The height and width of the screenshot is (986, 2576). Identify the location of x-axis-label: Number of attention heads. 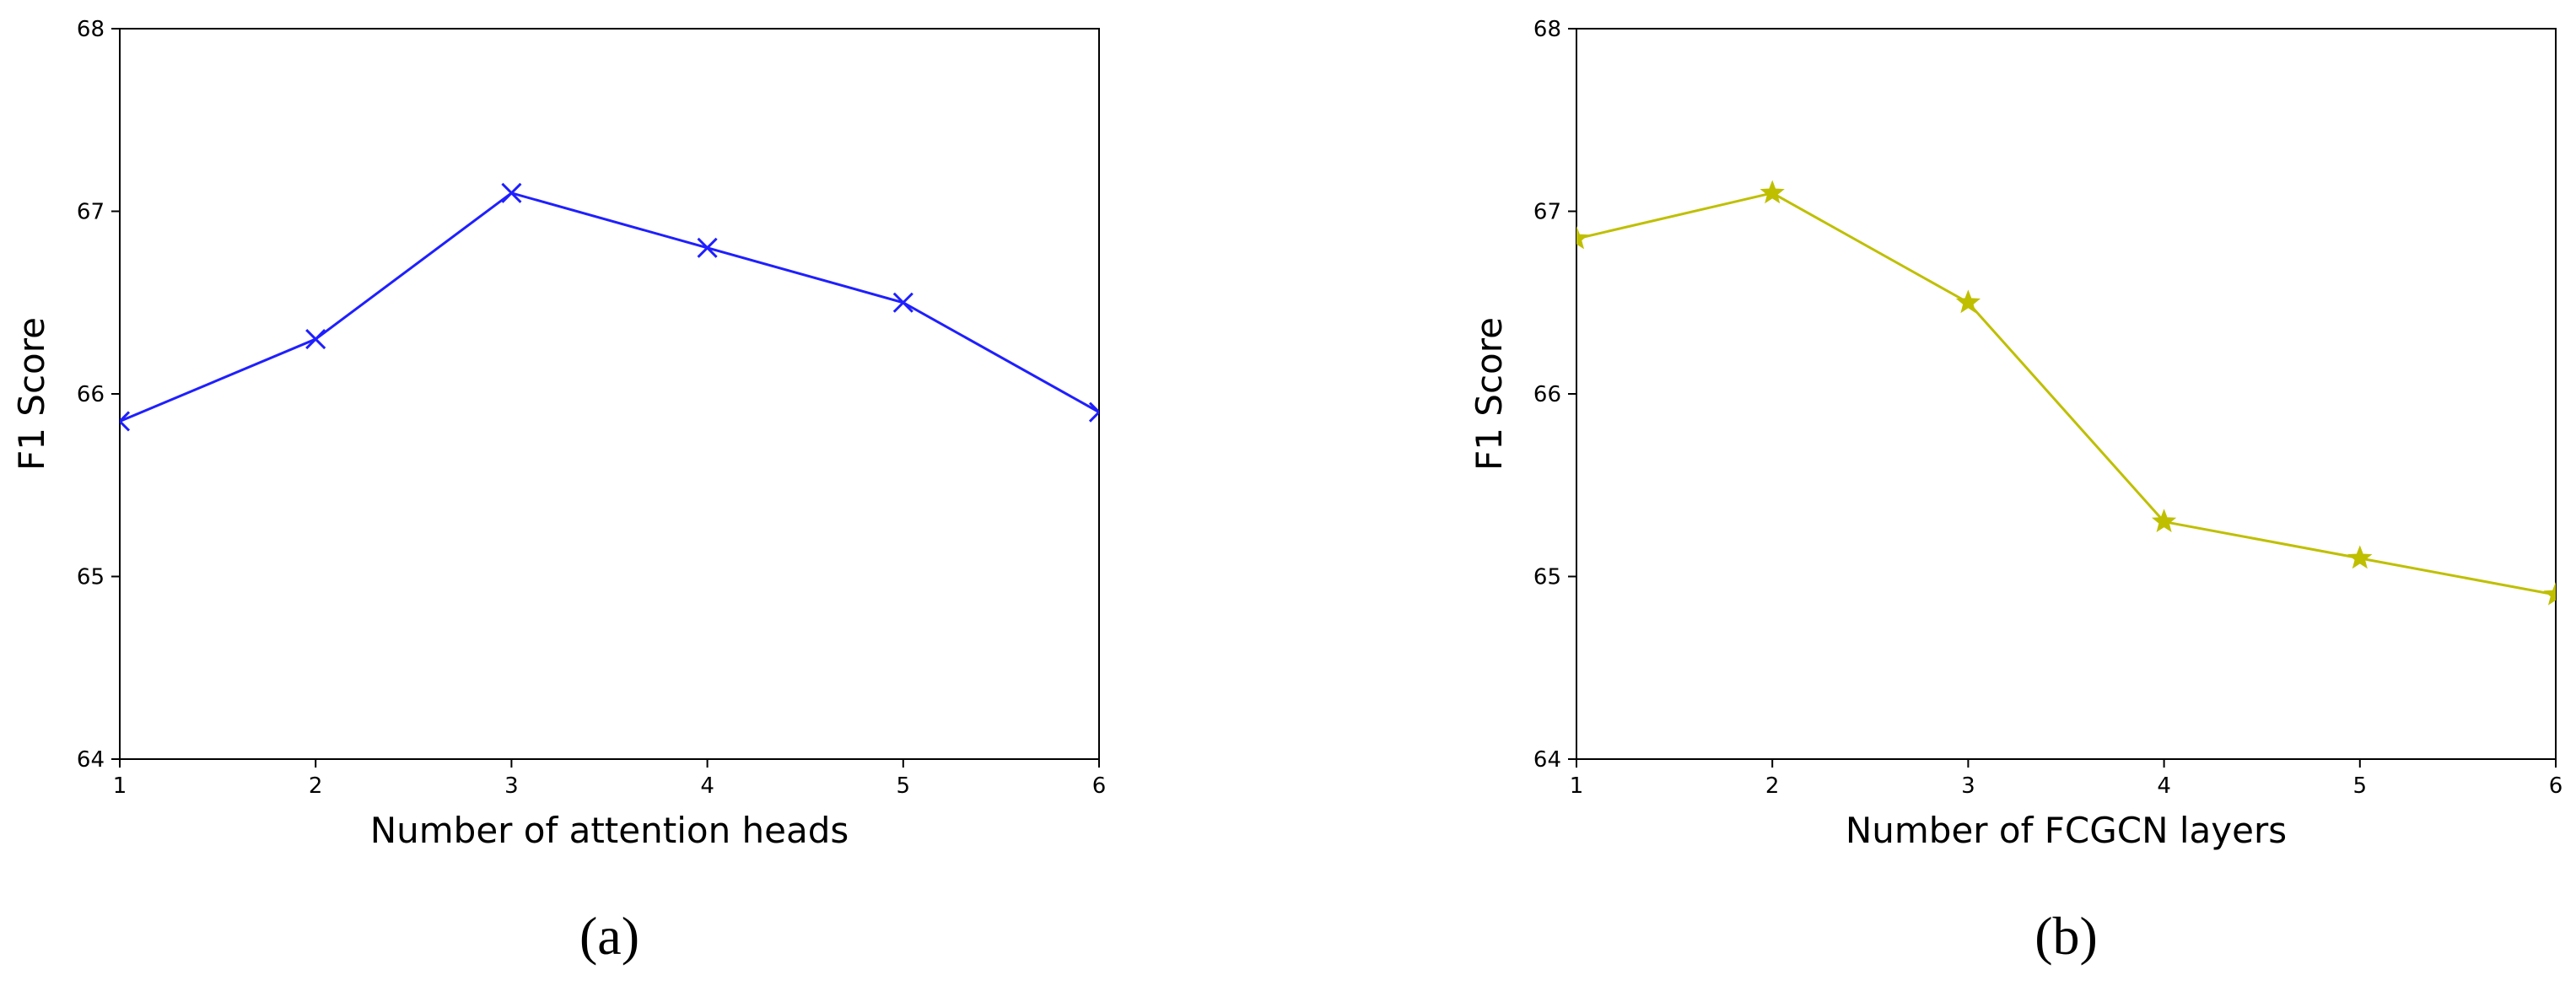
(609, 830).